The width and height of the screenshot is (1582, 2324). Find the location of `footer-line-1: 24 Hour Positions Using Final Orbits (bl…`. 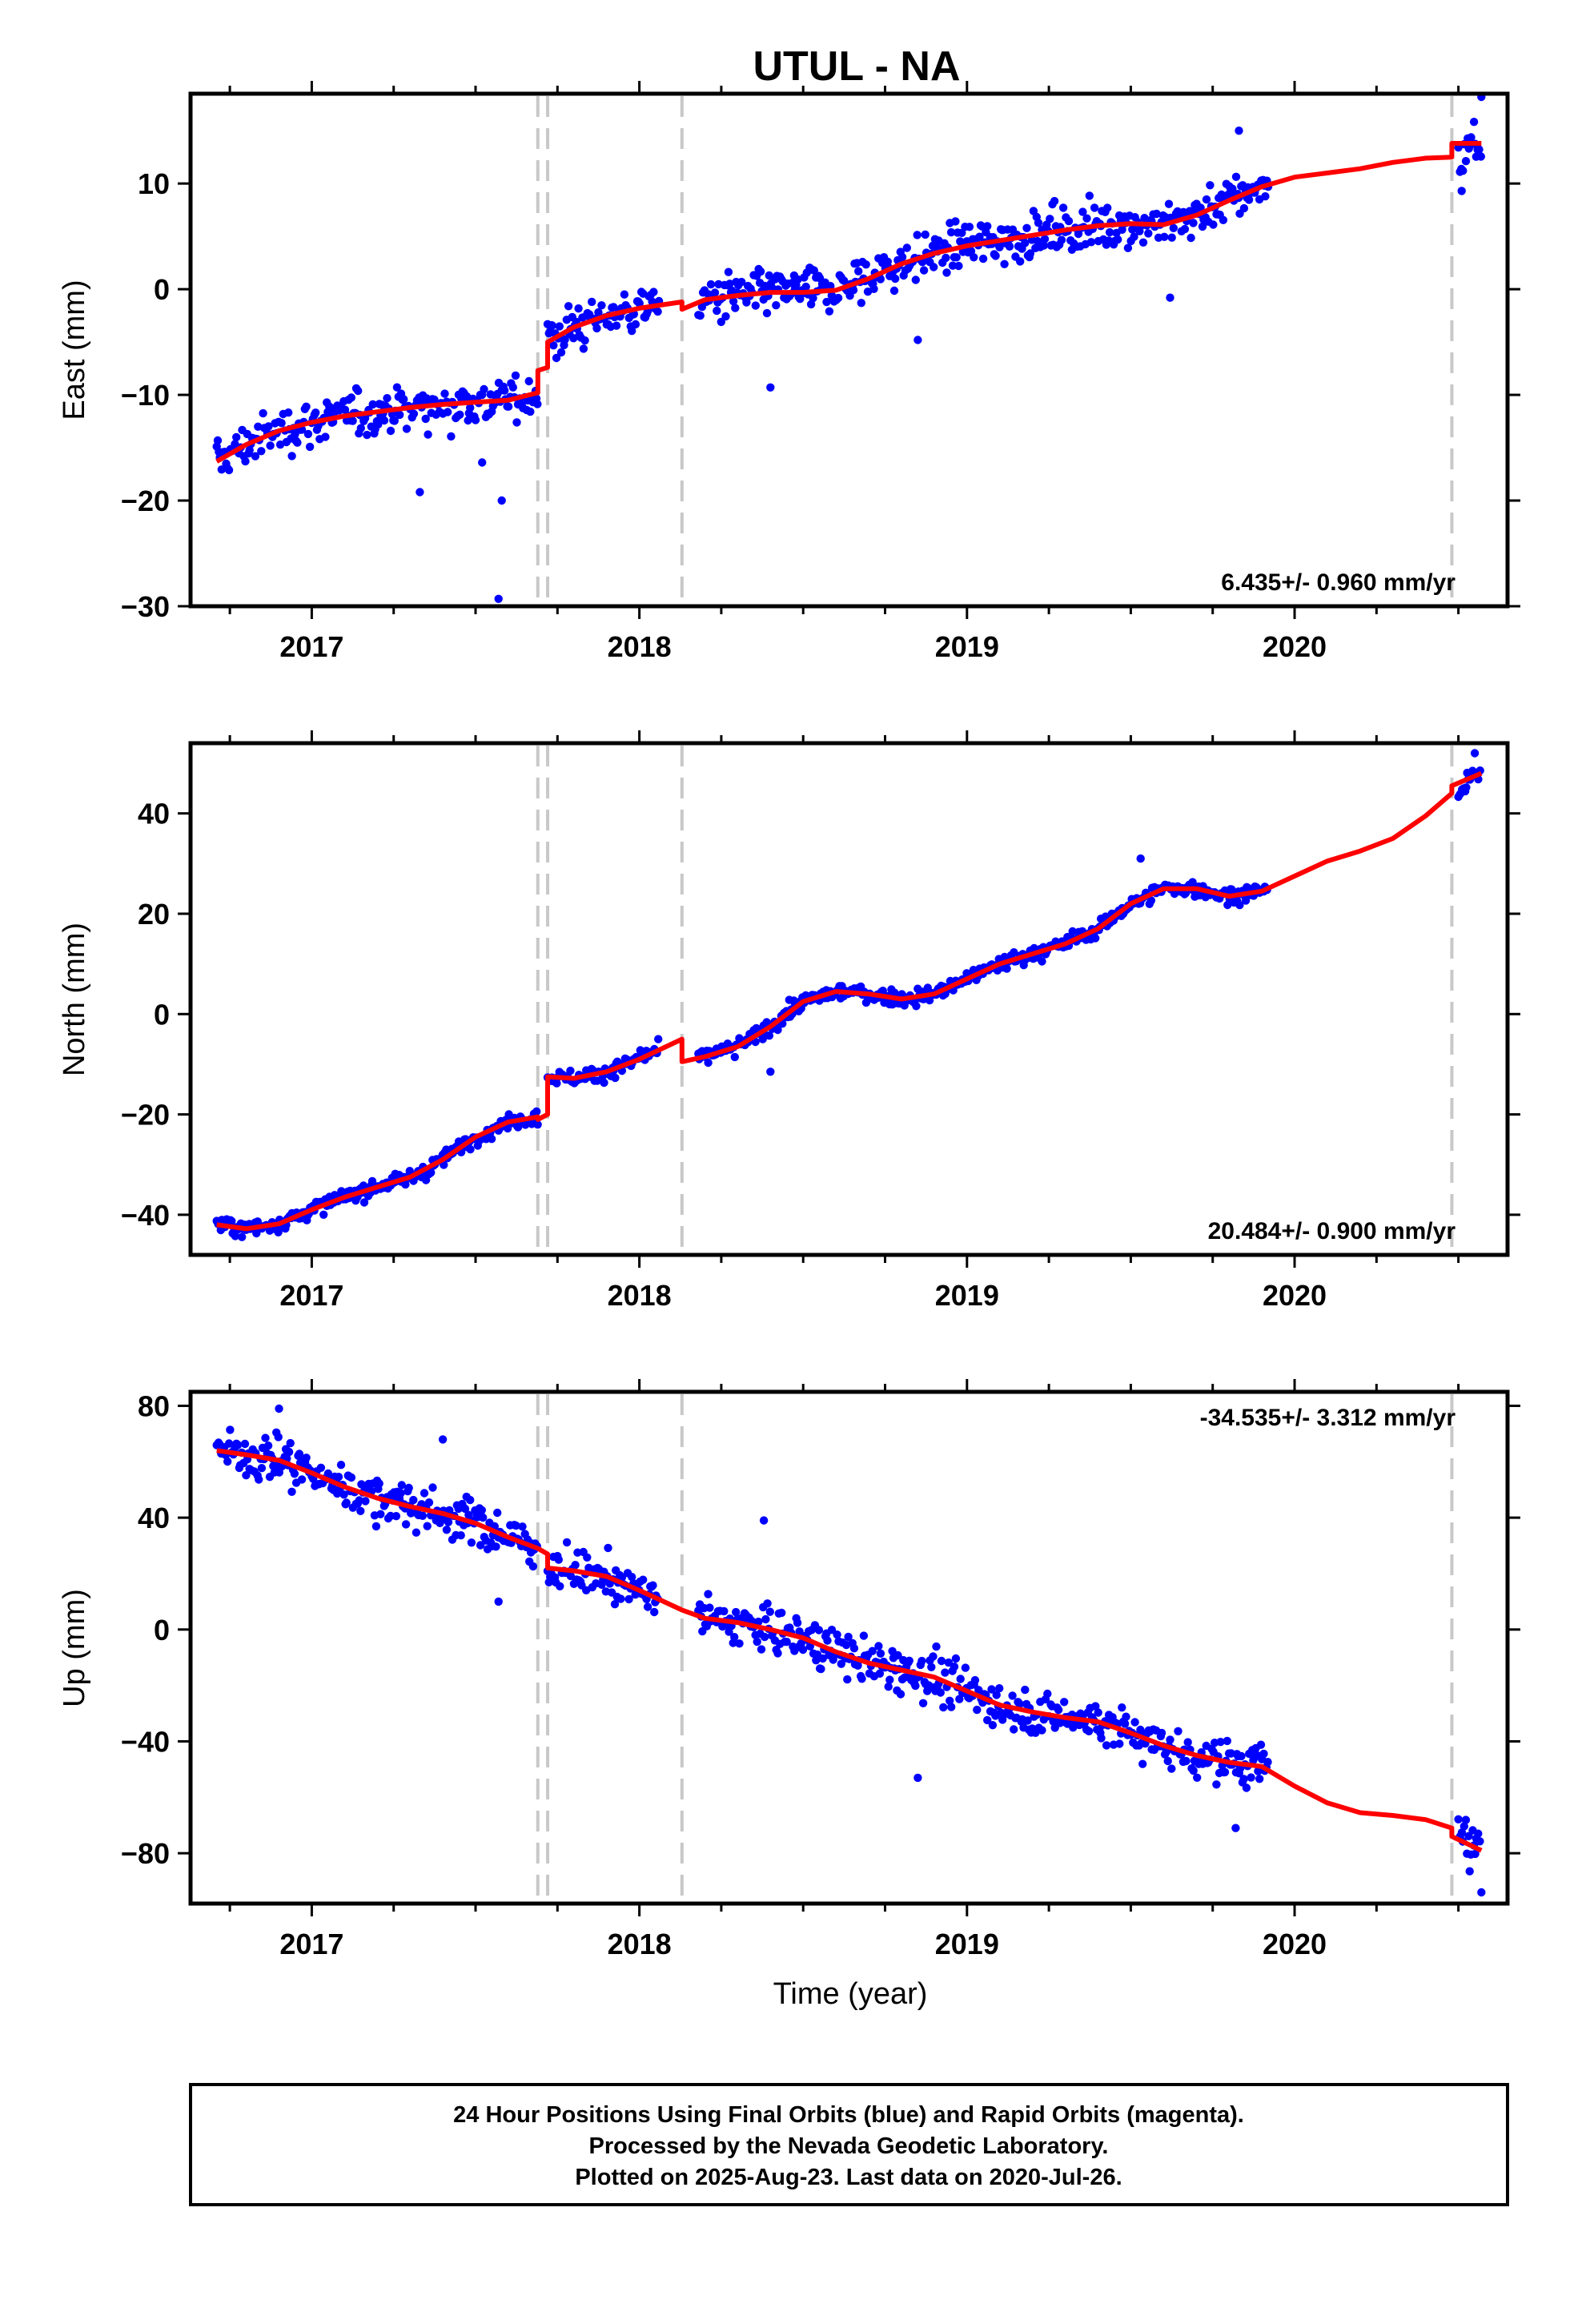

footer-line-1: 24 Hour Positions Using Final Orbits (bl… is located at coordinates (848, 2115).